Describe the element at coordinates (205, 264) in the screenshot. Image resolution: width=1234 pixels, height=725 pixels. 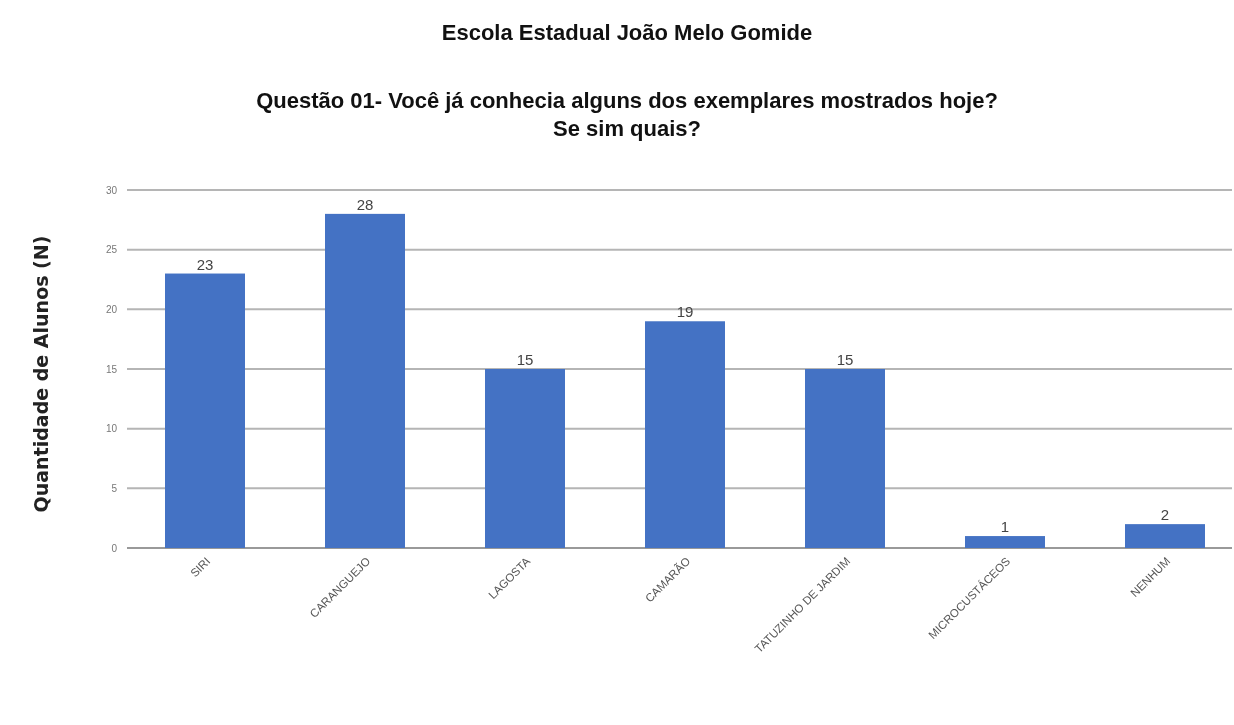
I see `data-label: 23` at that location.